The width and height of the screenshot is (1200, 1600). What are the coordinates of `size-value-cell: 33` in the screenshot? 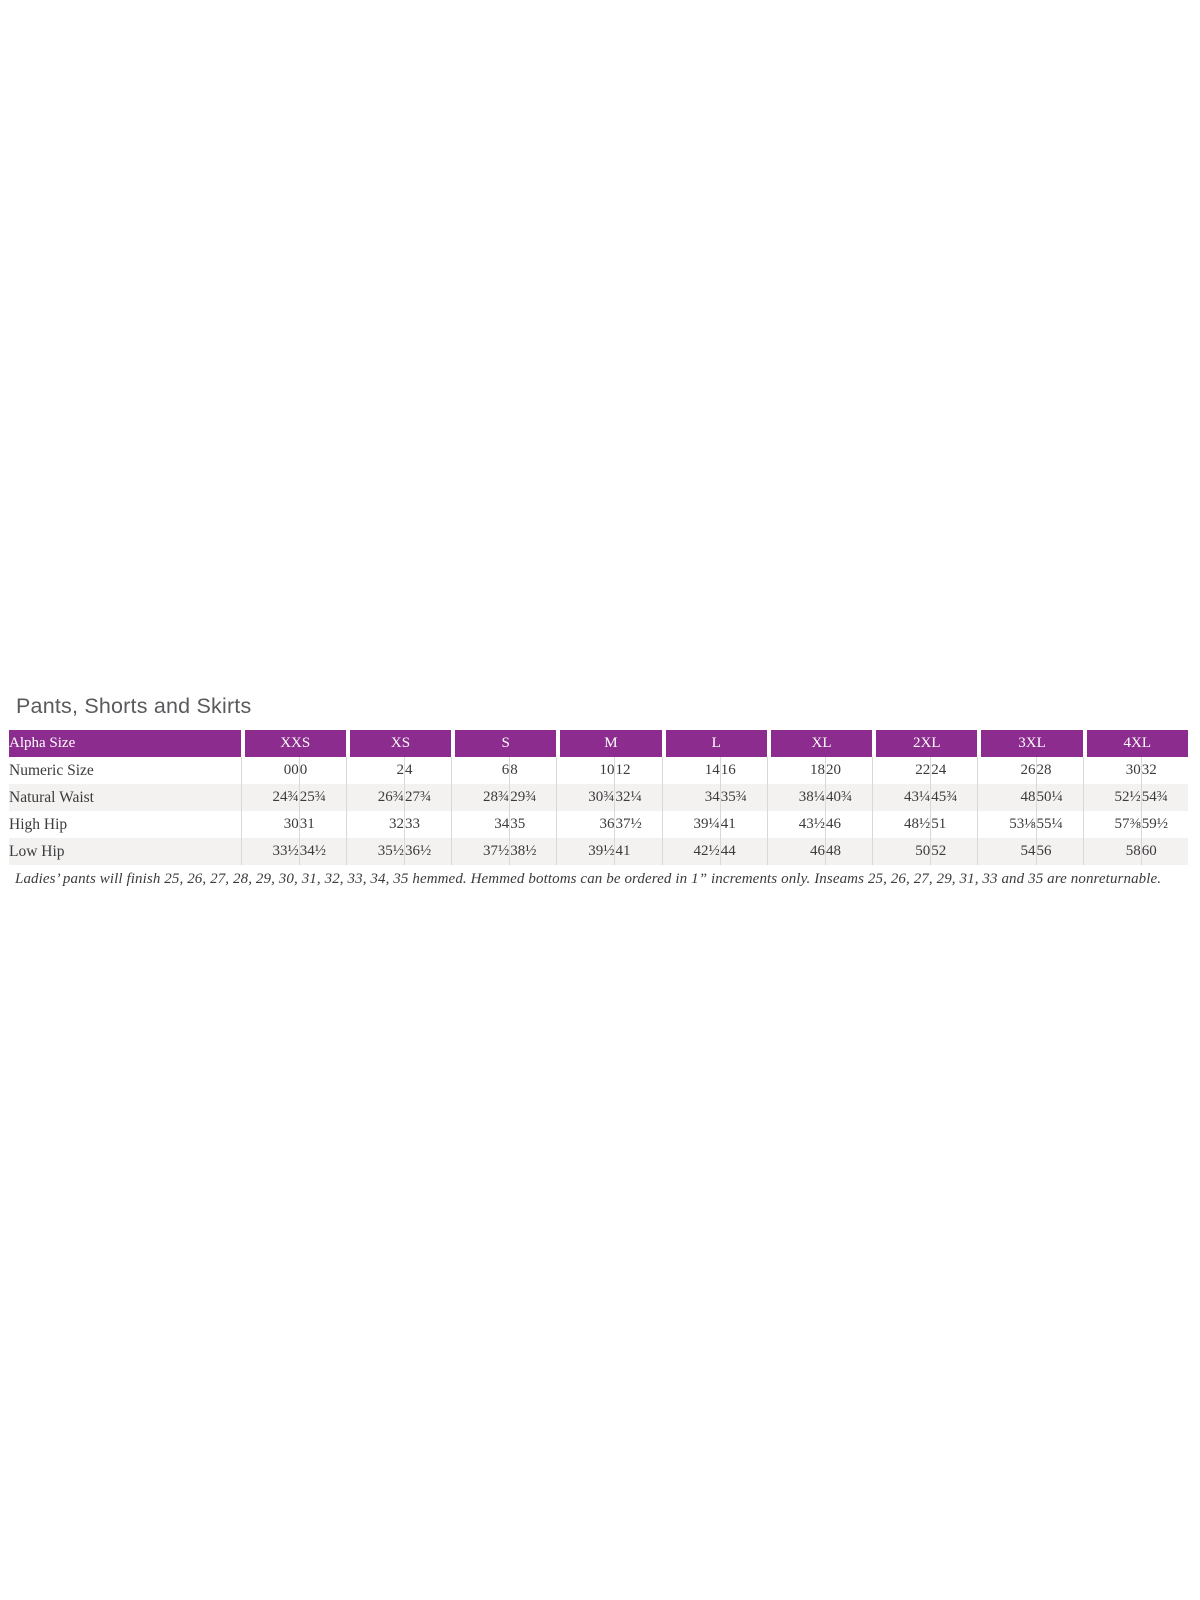 It's located at (427, 824).